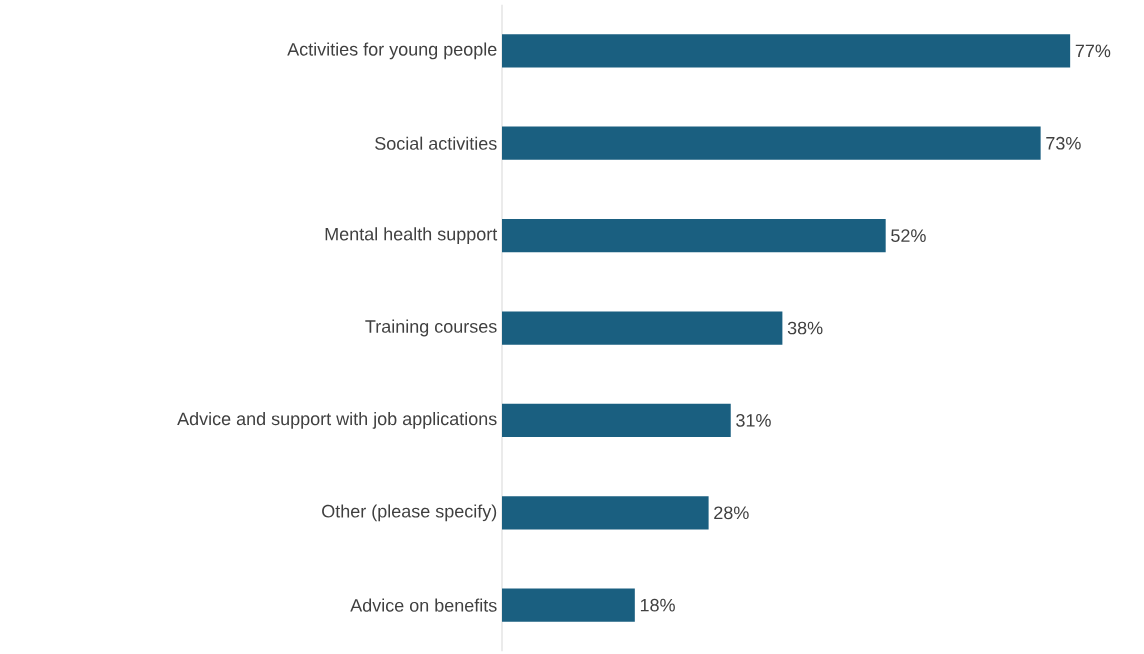  What do you see at coordinates (409, 513) in the screenshot?
I see `y-tick-label: Other (please specify)` at bounding box center [409, 513].